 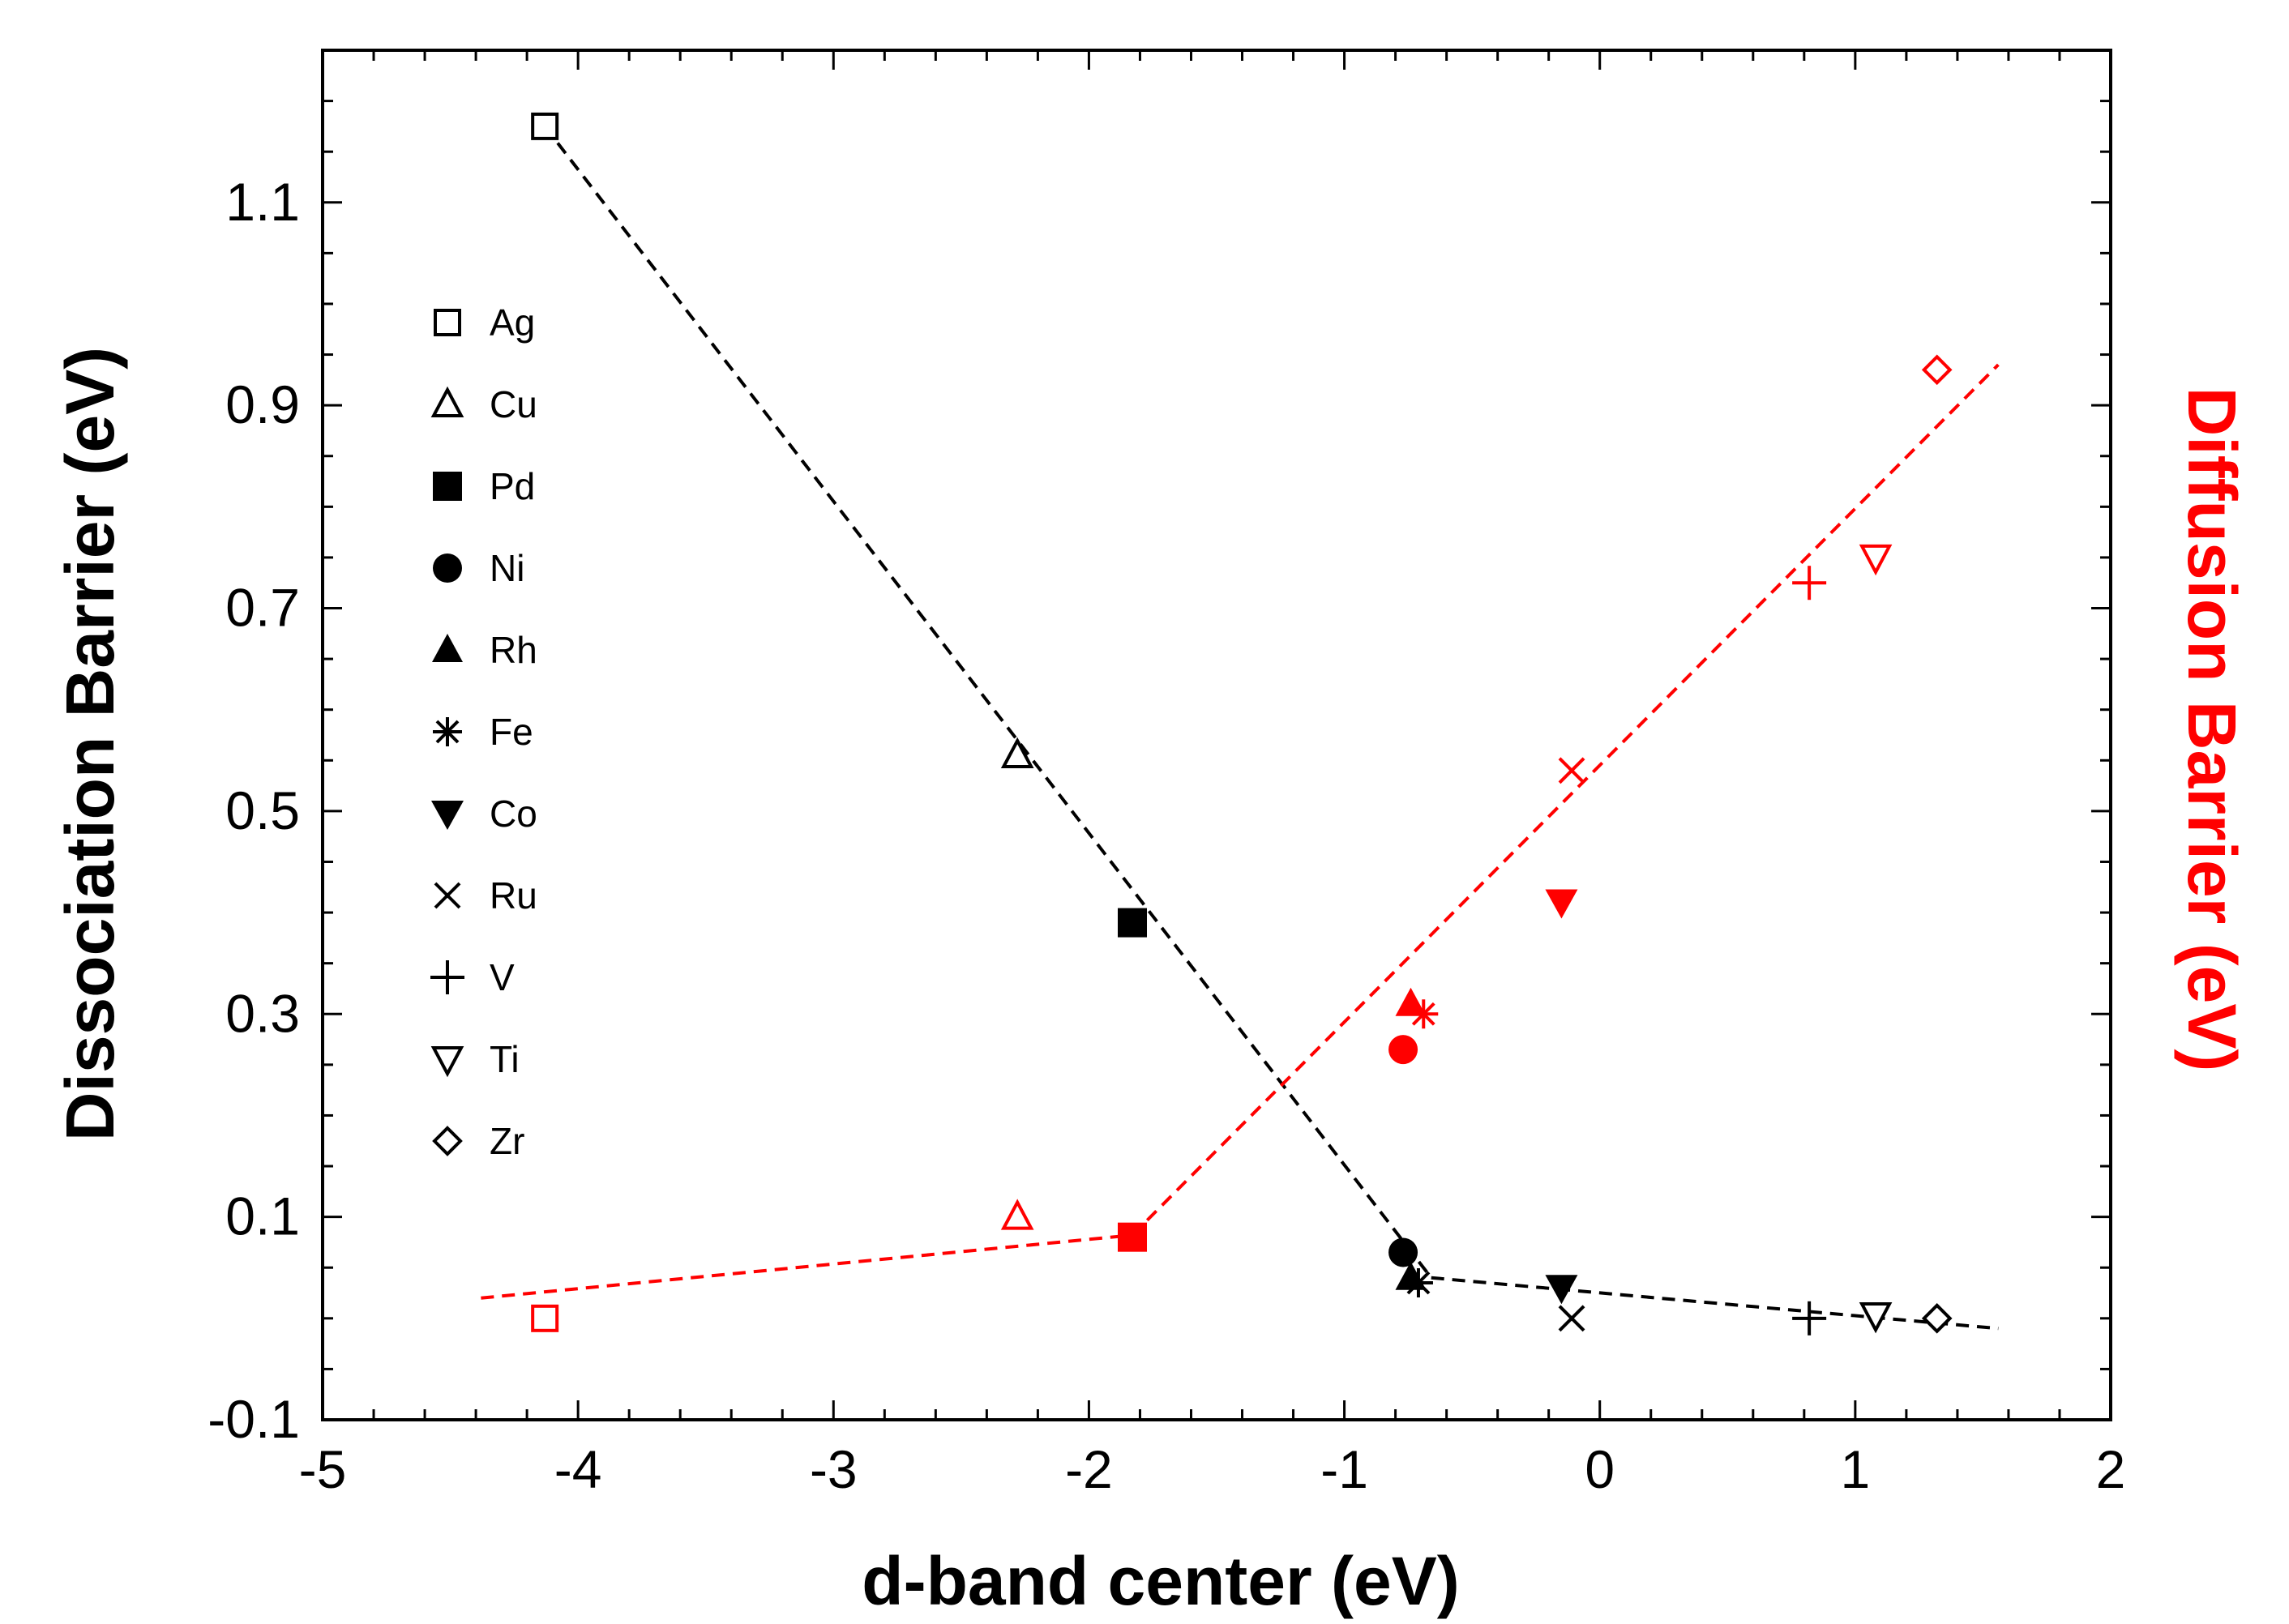 What do you see at coordinates (1561, 1290) in the screenshot?
I see `data-point-dissociation-co` at bounding box center [1561, 1290].